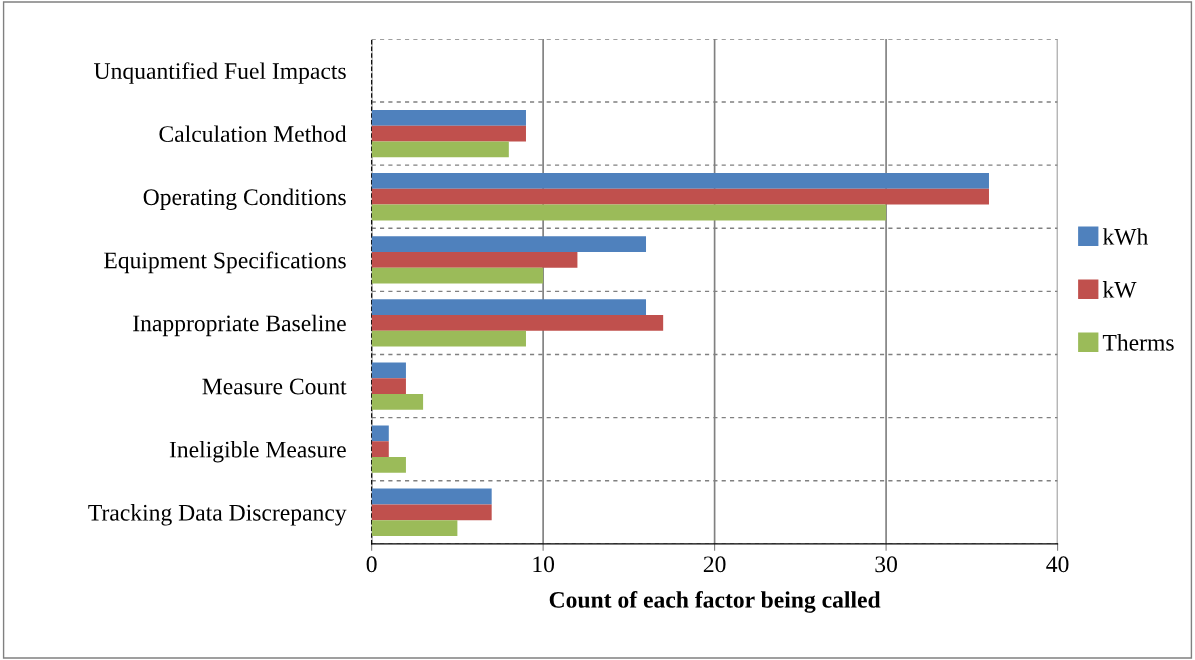 The height and width of the screenshot is (660, 1195). What do you see at coordinates (886, 564) in the screenshot?
I see `x-tick-label: 30` at bounding box center [886, 564].